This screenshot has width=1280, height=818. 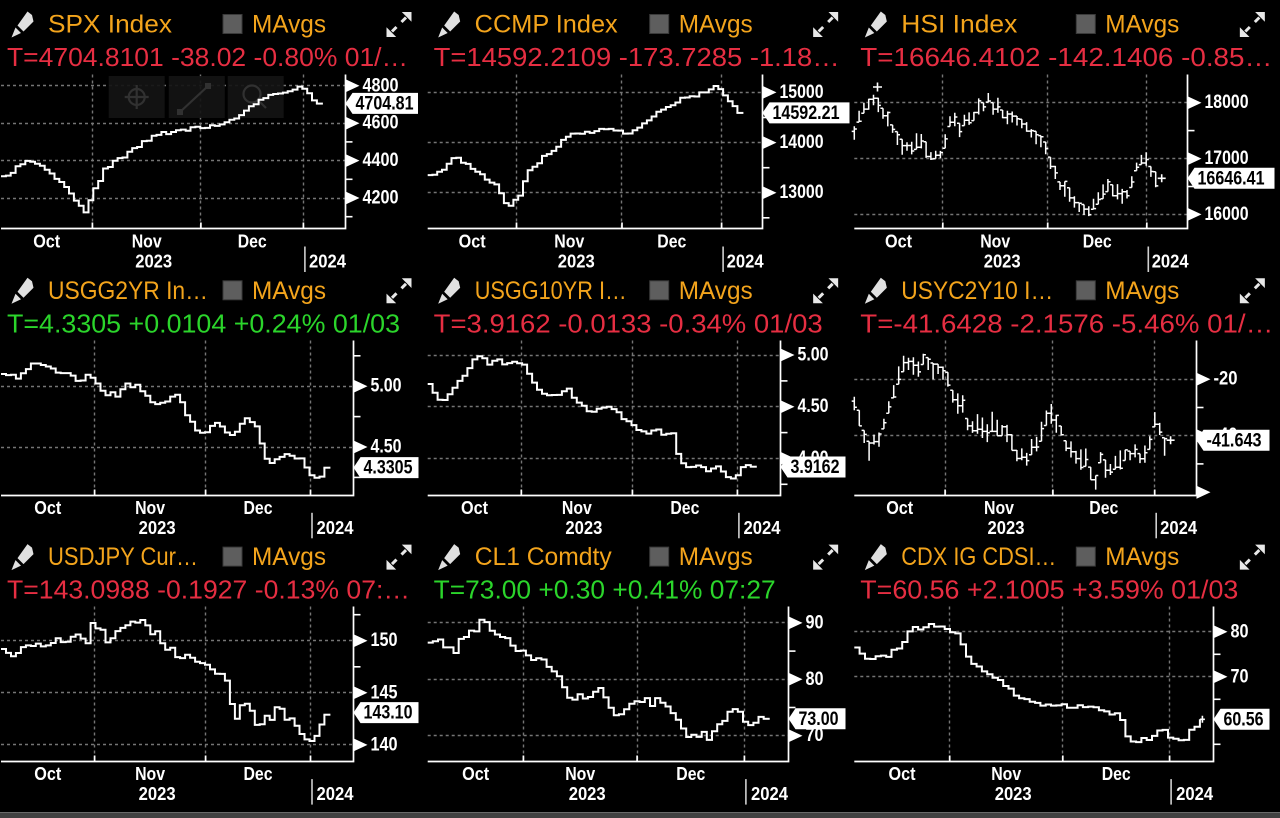 I want to click on svg-text: 4200, so click(x=381, y=198).